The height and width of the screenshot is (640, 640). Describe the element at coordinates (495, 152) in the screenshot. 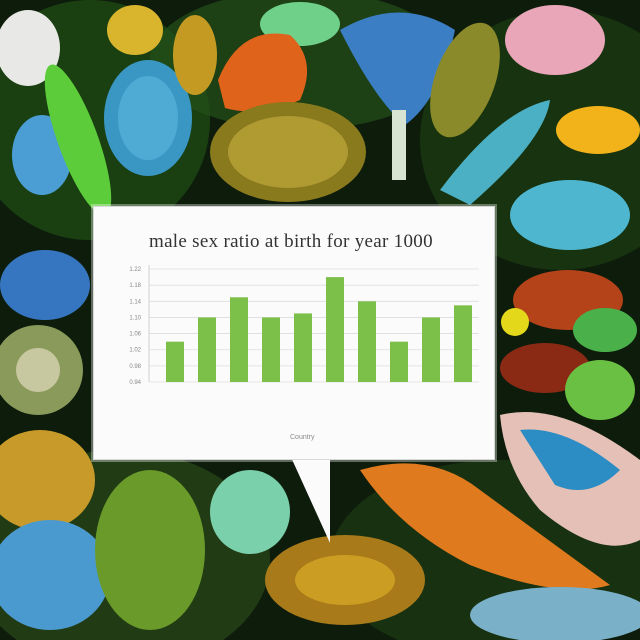

I see `teal-frond-shape` at that location.